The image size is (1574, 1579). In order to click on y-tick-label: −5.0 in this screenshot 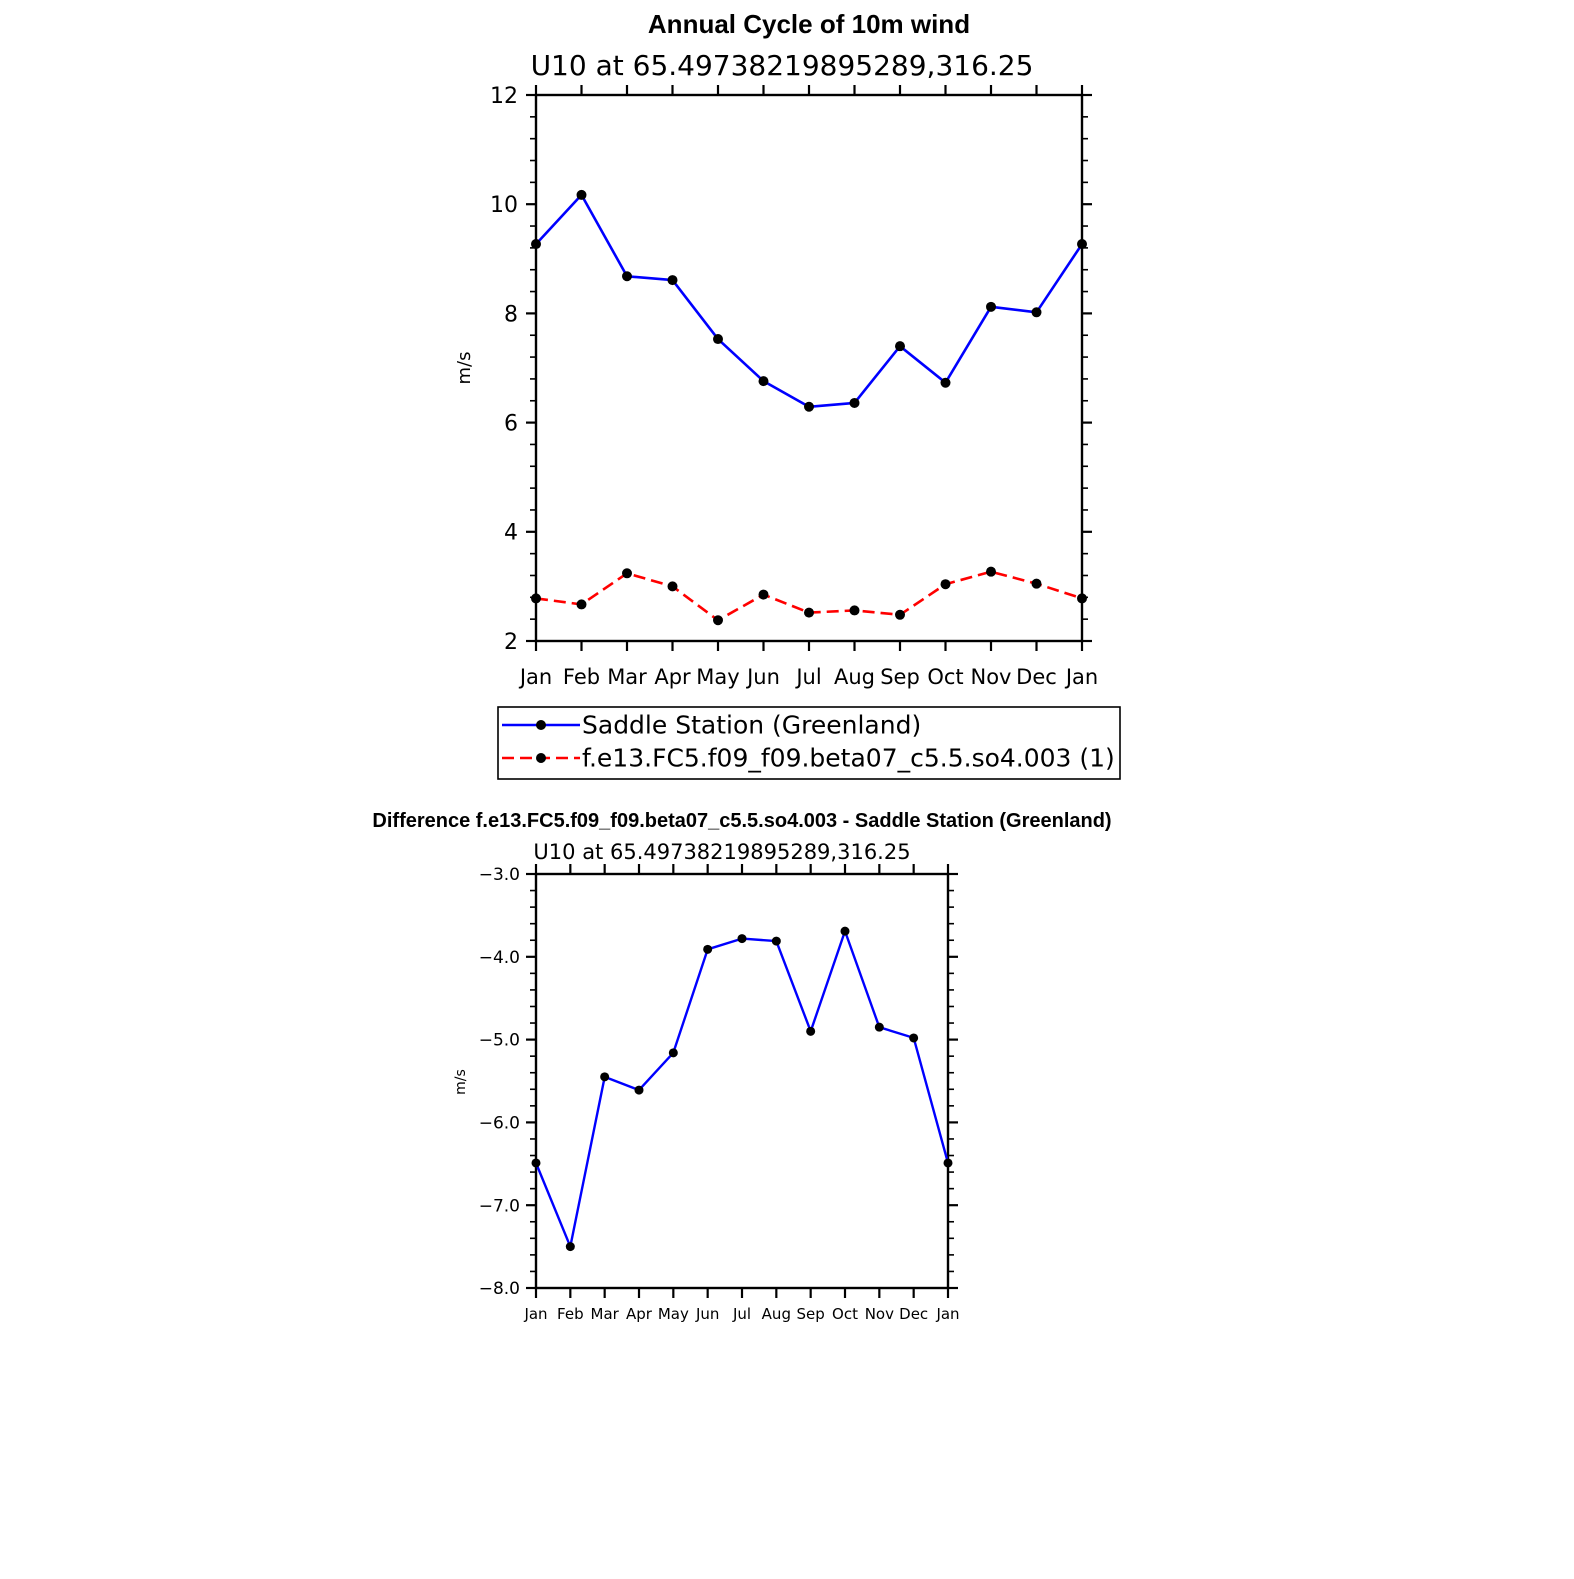, I will do `click(499, 1041)`.